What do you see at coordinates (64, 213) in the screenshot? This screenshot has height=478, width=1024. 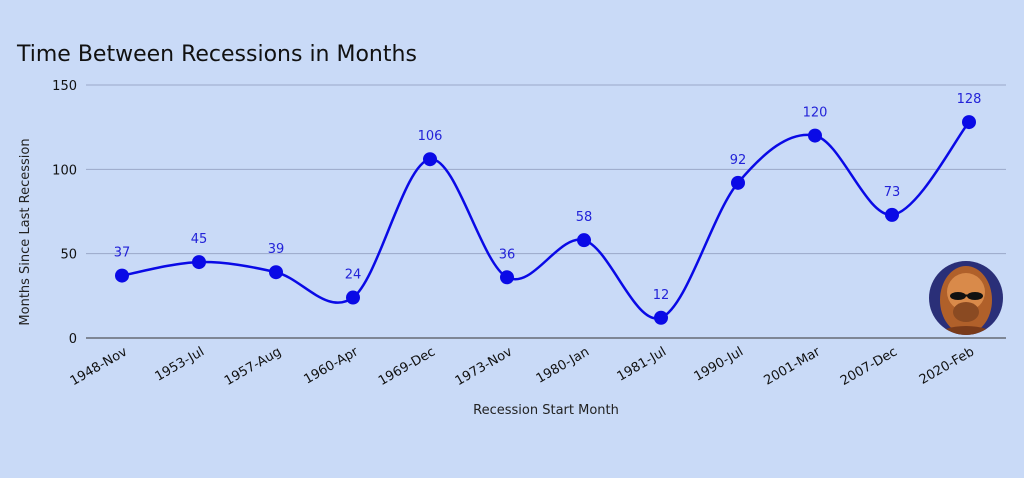 I see `y-tick-labels: 0 50 100 150` at bounding box center [64, 213].